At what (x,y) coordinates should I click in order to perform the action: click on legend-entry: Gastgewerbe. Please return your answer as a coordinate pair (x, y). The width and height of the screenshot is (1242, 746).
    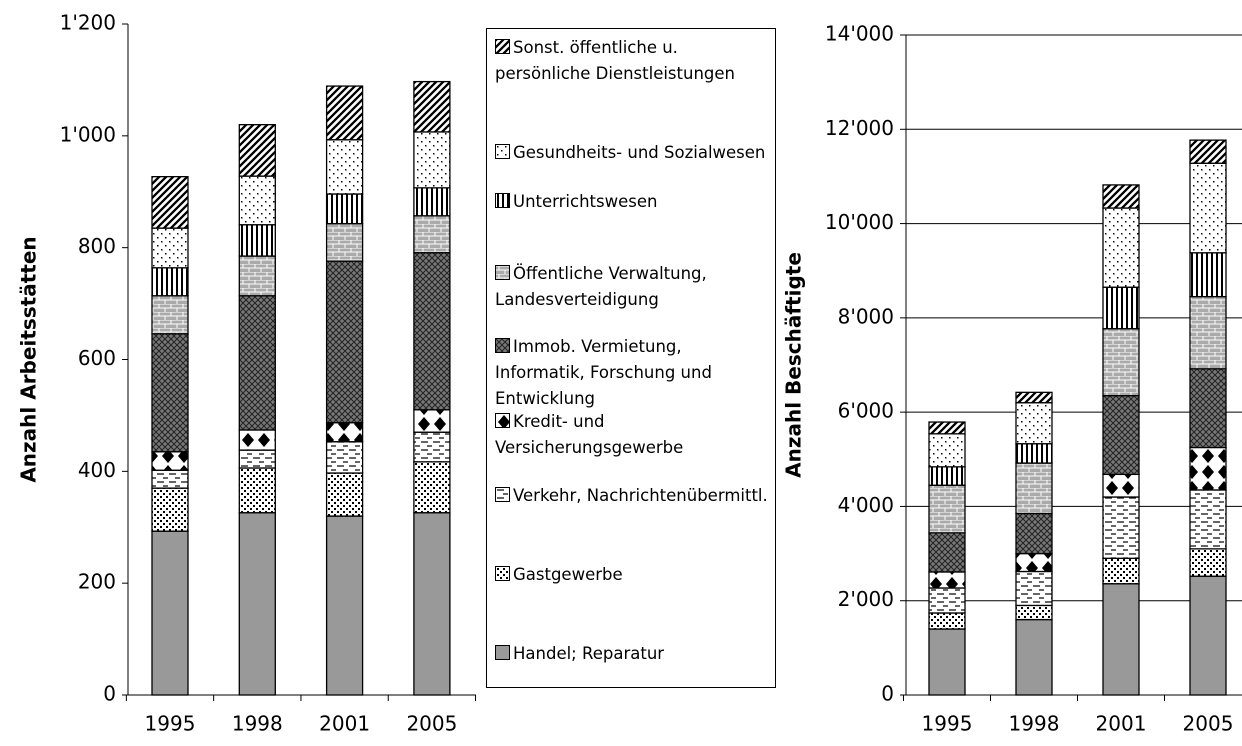
    Looking at the image, I should click on (635, 575).